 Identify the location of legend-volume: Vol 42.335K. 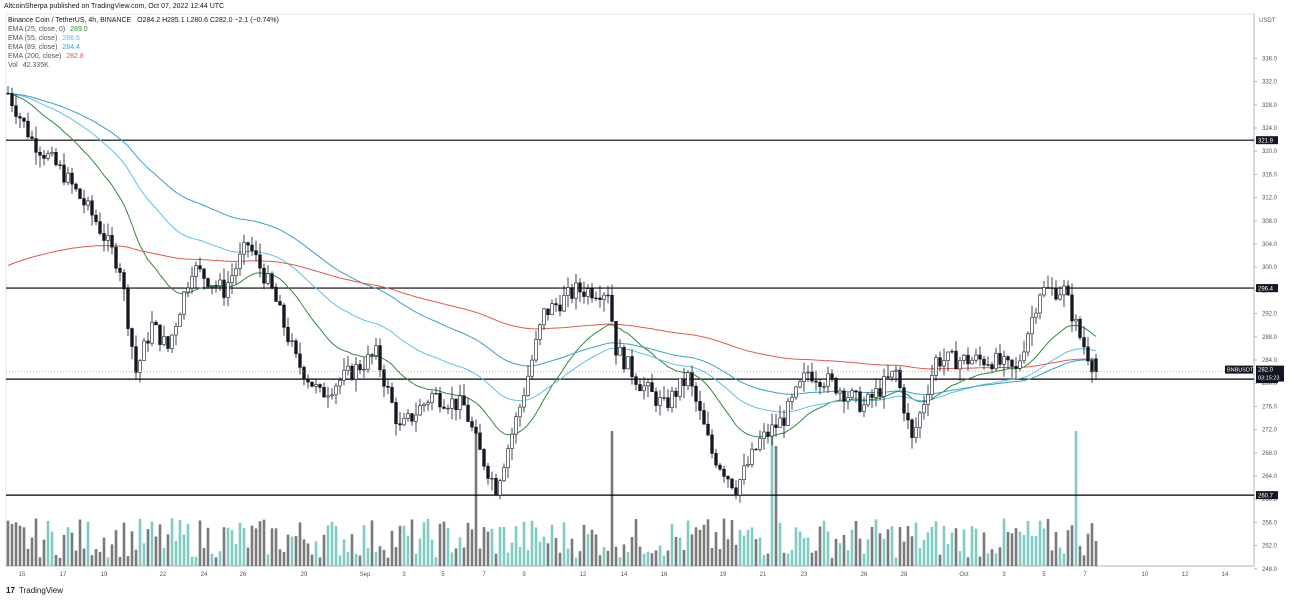
(143, 65).